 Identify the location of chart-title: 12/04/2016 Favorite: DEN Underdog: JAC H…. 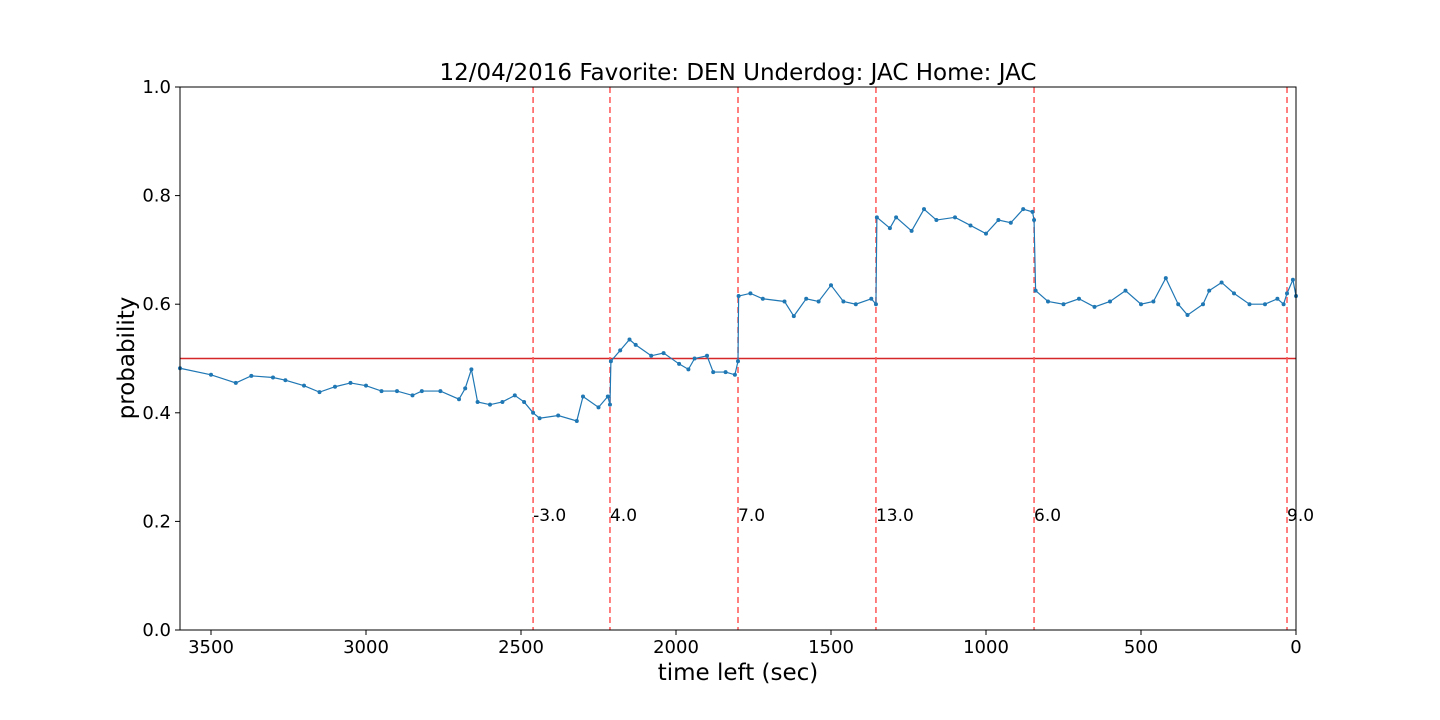
(738, 73).